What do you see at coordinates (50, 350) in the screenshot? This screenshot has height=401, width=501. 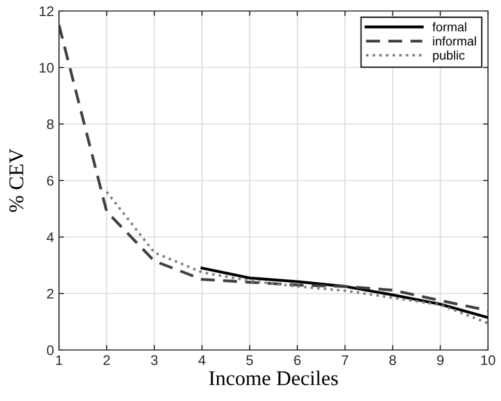 I see `y-tick-label: 0` at bounding box center [50, 350].